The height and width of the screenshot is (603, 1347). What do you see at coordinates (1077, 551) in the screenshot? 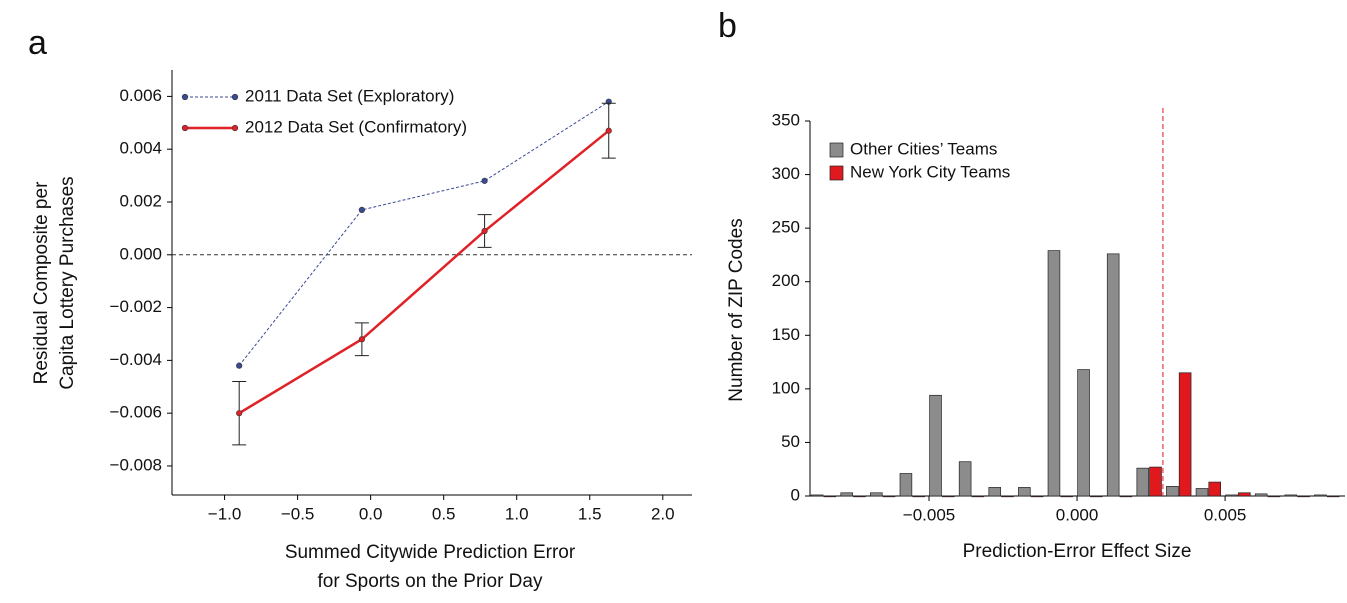
I see `x-axis-label: Prediction-Error Effect Size` at bounding box center [1077, 551].